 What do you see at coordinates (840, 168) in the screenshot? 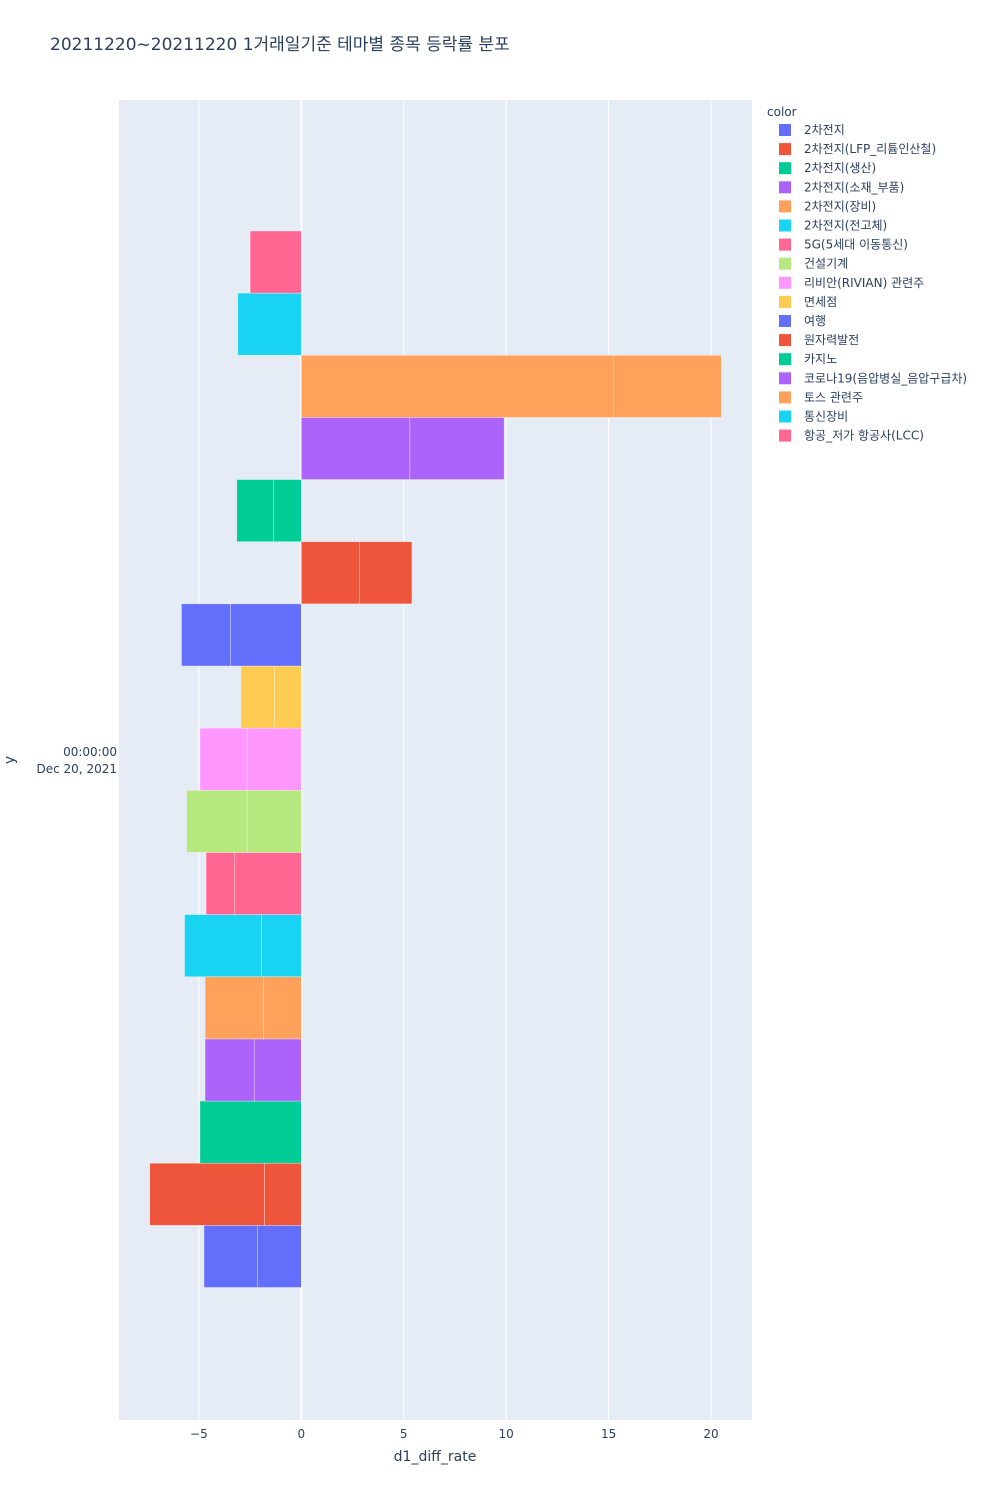
I see `legend-item: 2차전지(생산)` at bounding box center [840, 168].